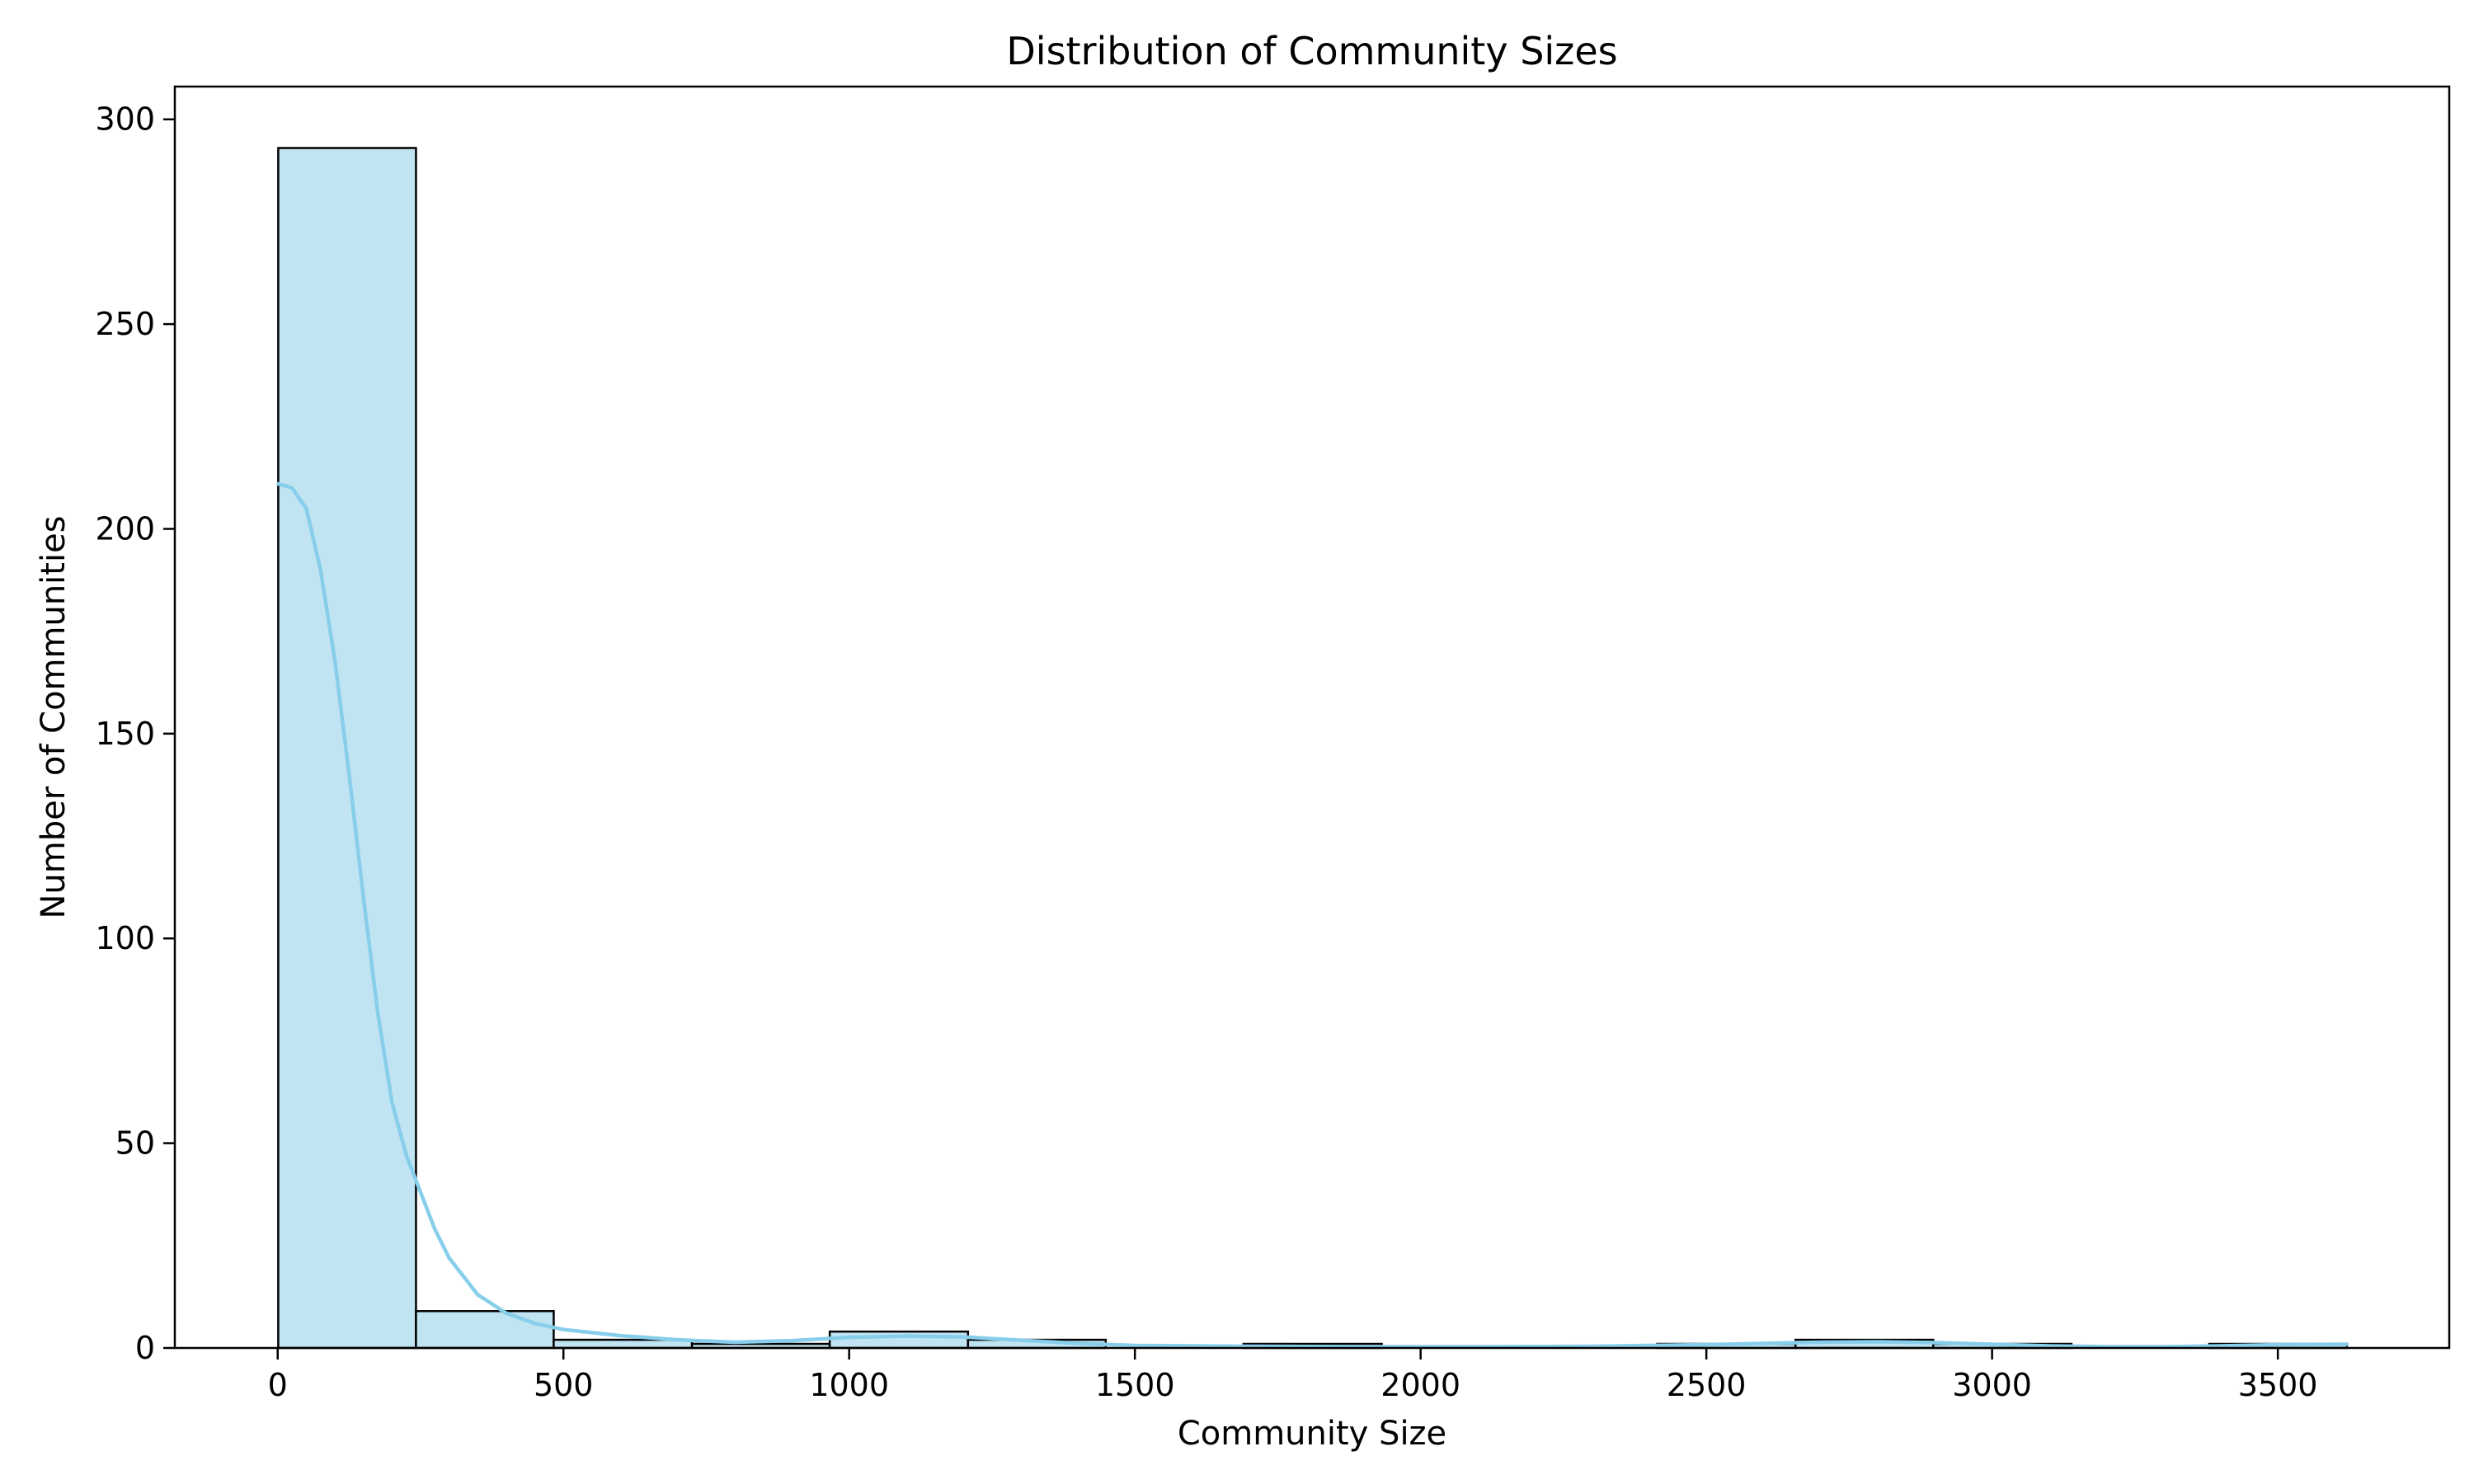 This screenshot has width=2474, height=1484. Describe the element at coordinates (125, 938) in the screenshot. I see `y-tick-label: 100` at that location.